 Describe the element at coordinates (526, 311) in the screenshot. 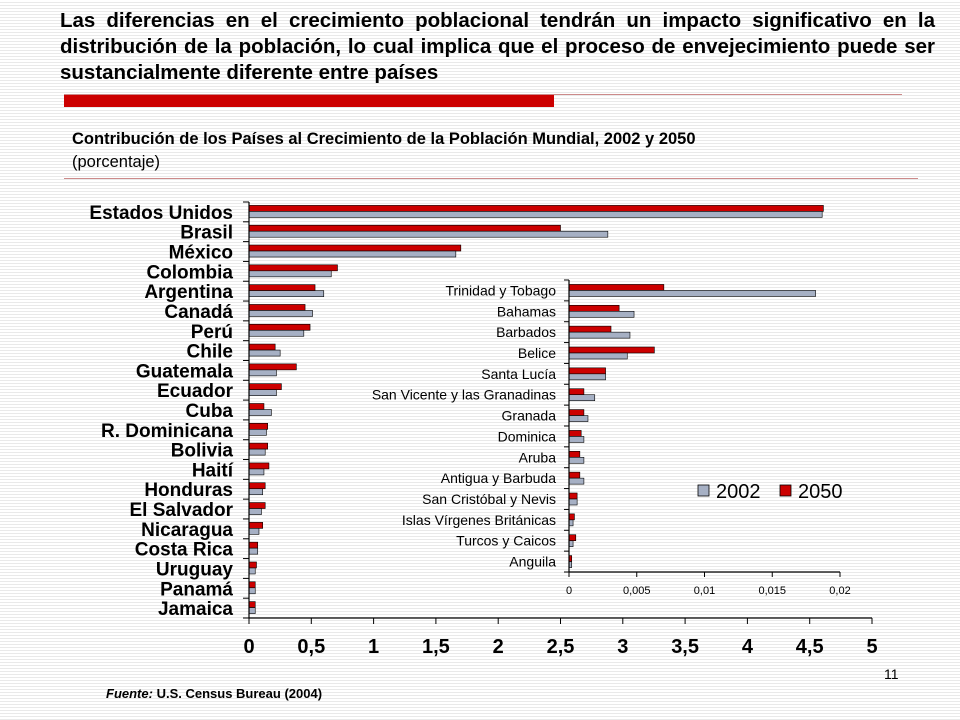

I see `inset-category-label: Bahamas` at that location.